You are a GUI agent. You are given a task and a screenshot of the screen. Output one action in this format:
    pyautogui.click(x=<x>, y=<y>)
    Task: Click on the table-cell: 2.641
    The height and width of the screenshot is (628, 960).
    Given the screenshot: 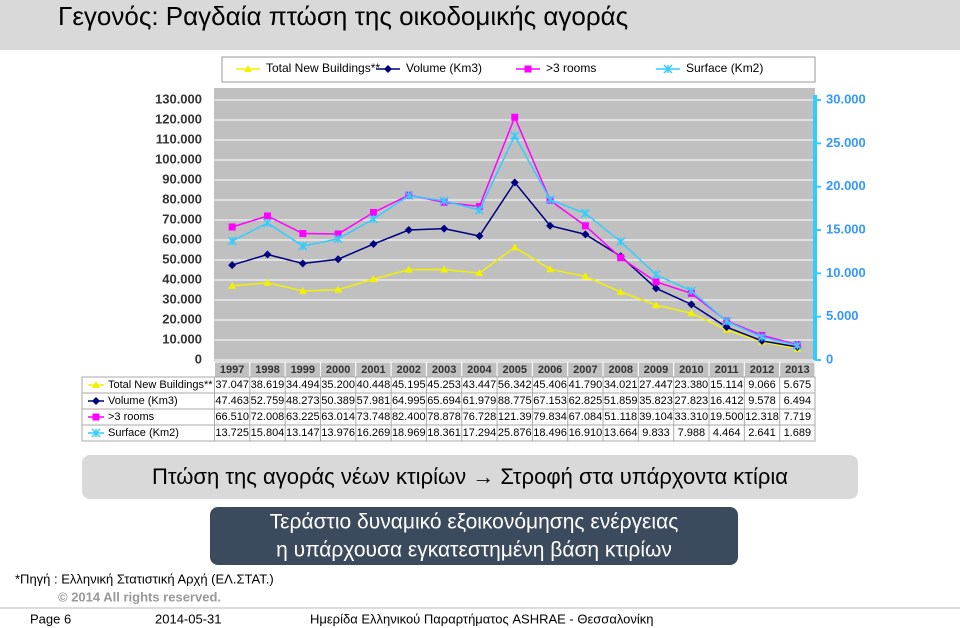 What is the action you would take?
    pyautogui.click(x=762, y=433)
    